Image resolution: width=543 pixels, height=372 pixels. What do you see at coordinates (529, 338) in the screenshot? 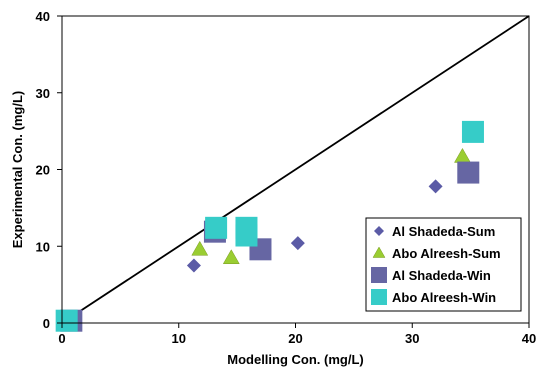
I see `x-tick-label: 40` at bounding box center [529, 338].